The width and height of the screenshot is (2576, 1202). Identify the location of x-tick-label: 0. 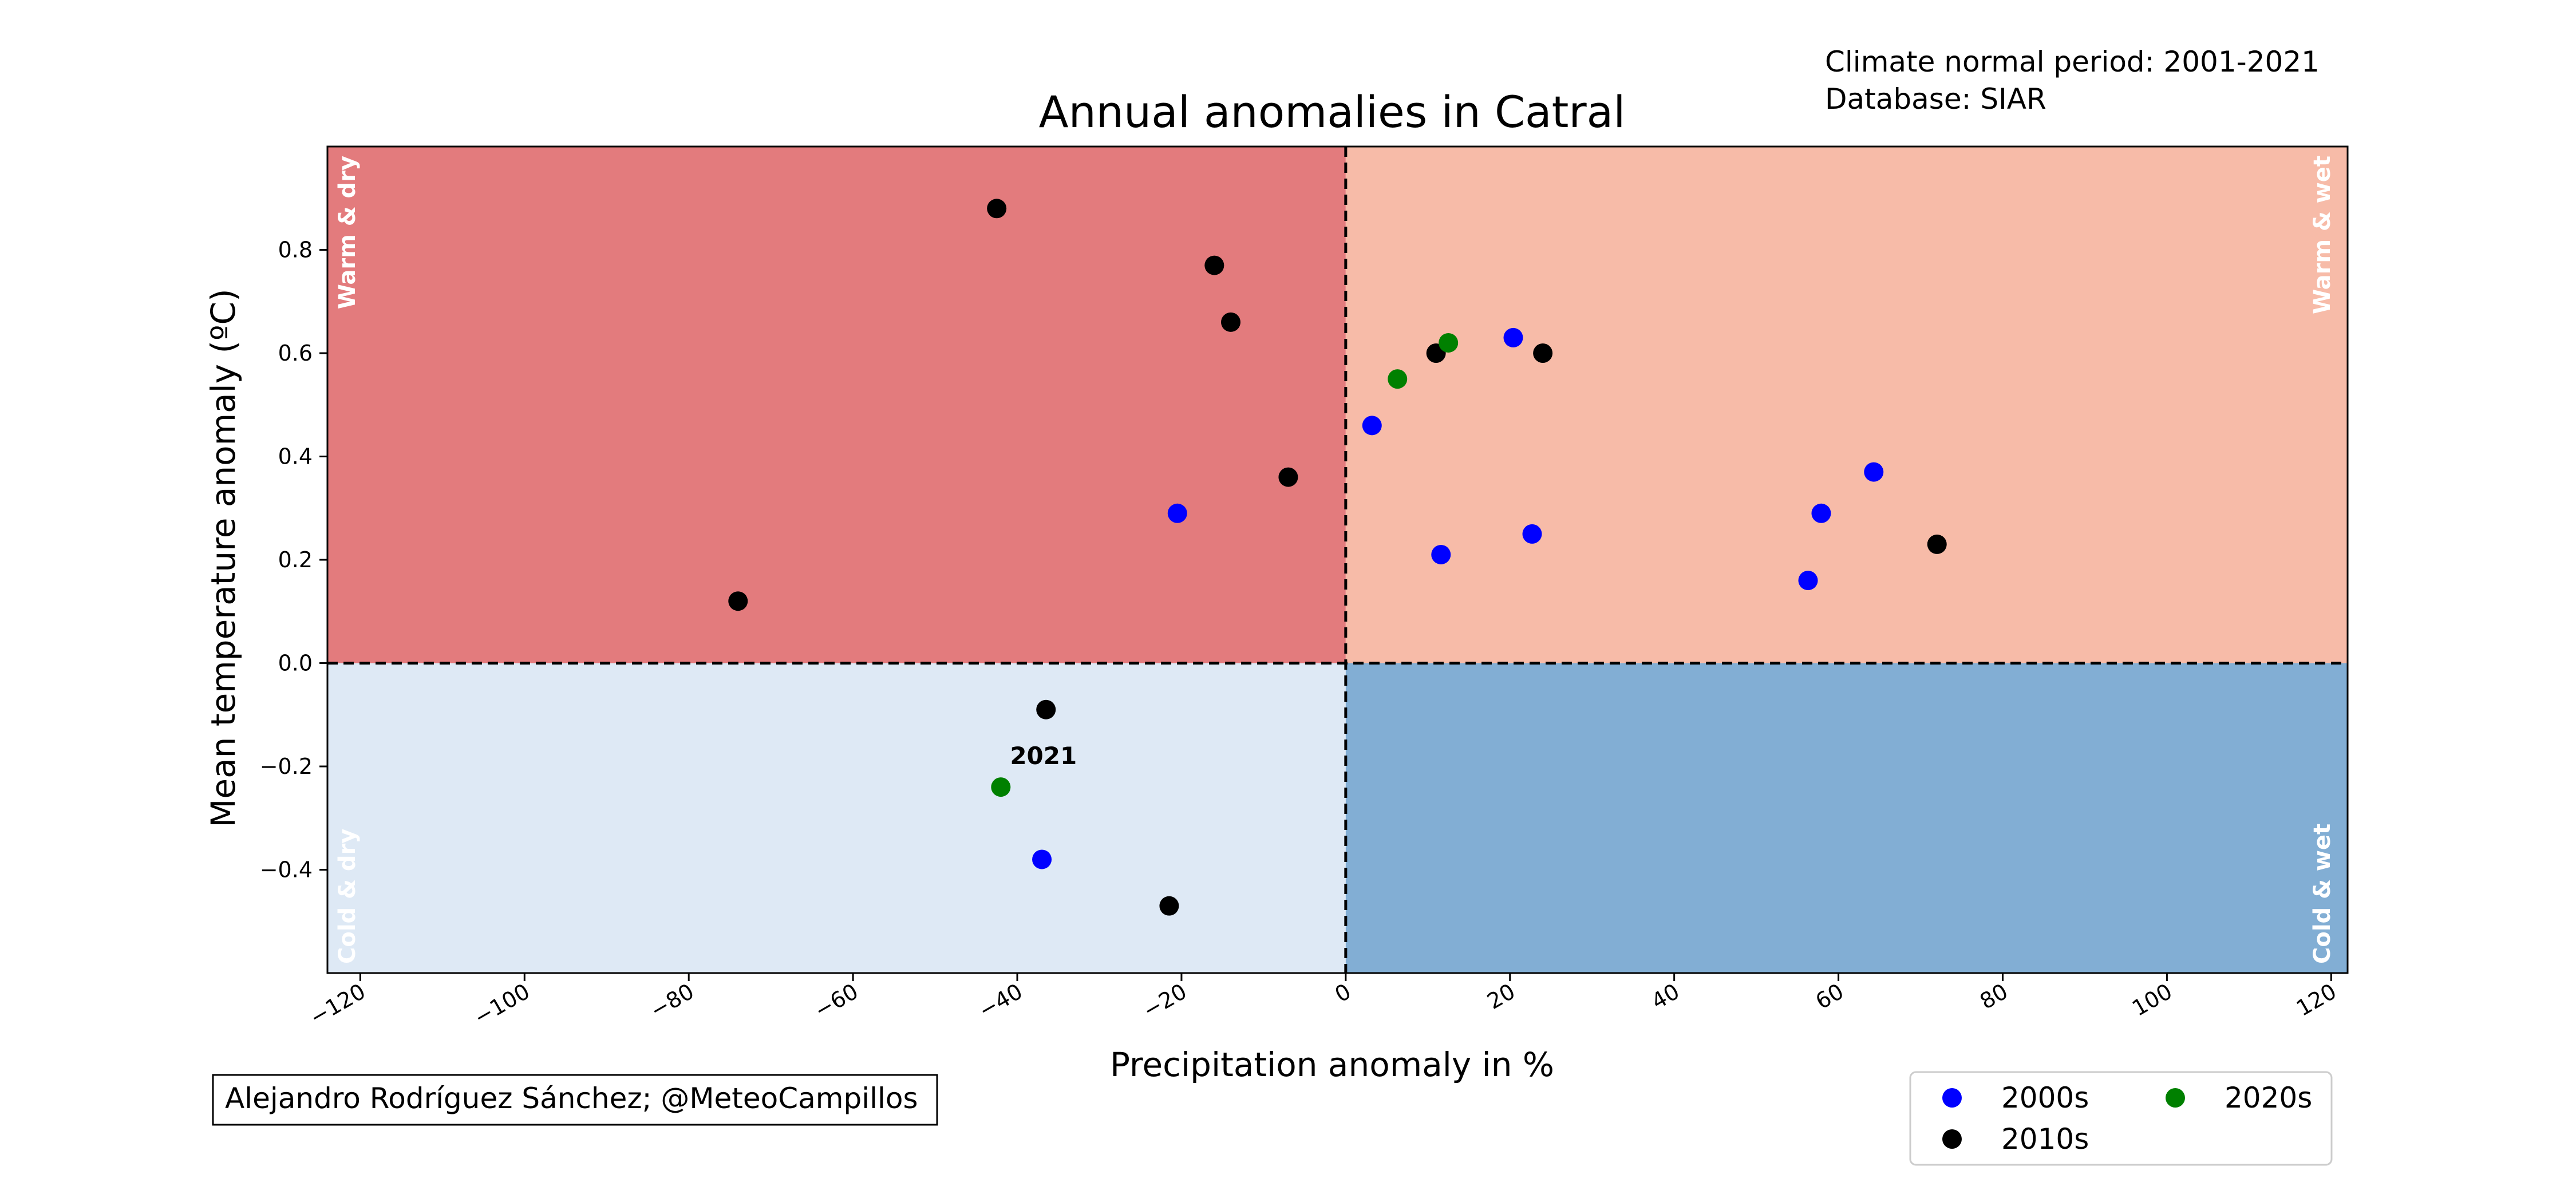
(1342, 993).